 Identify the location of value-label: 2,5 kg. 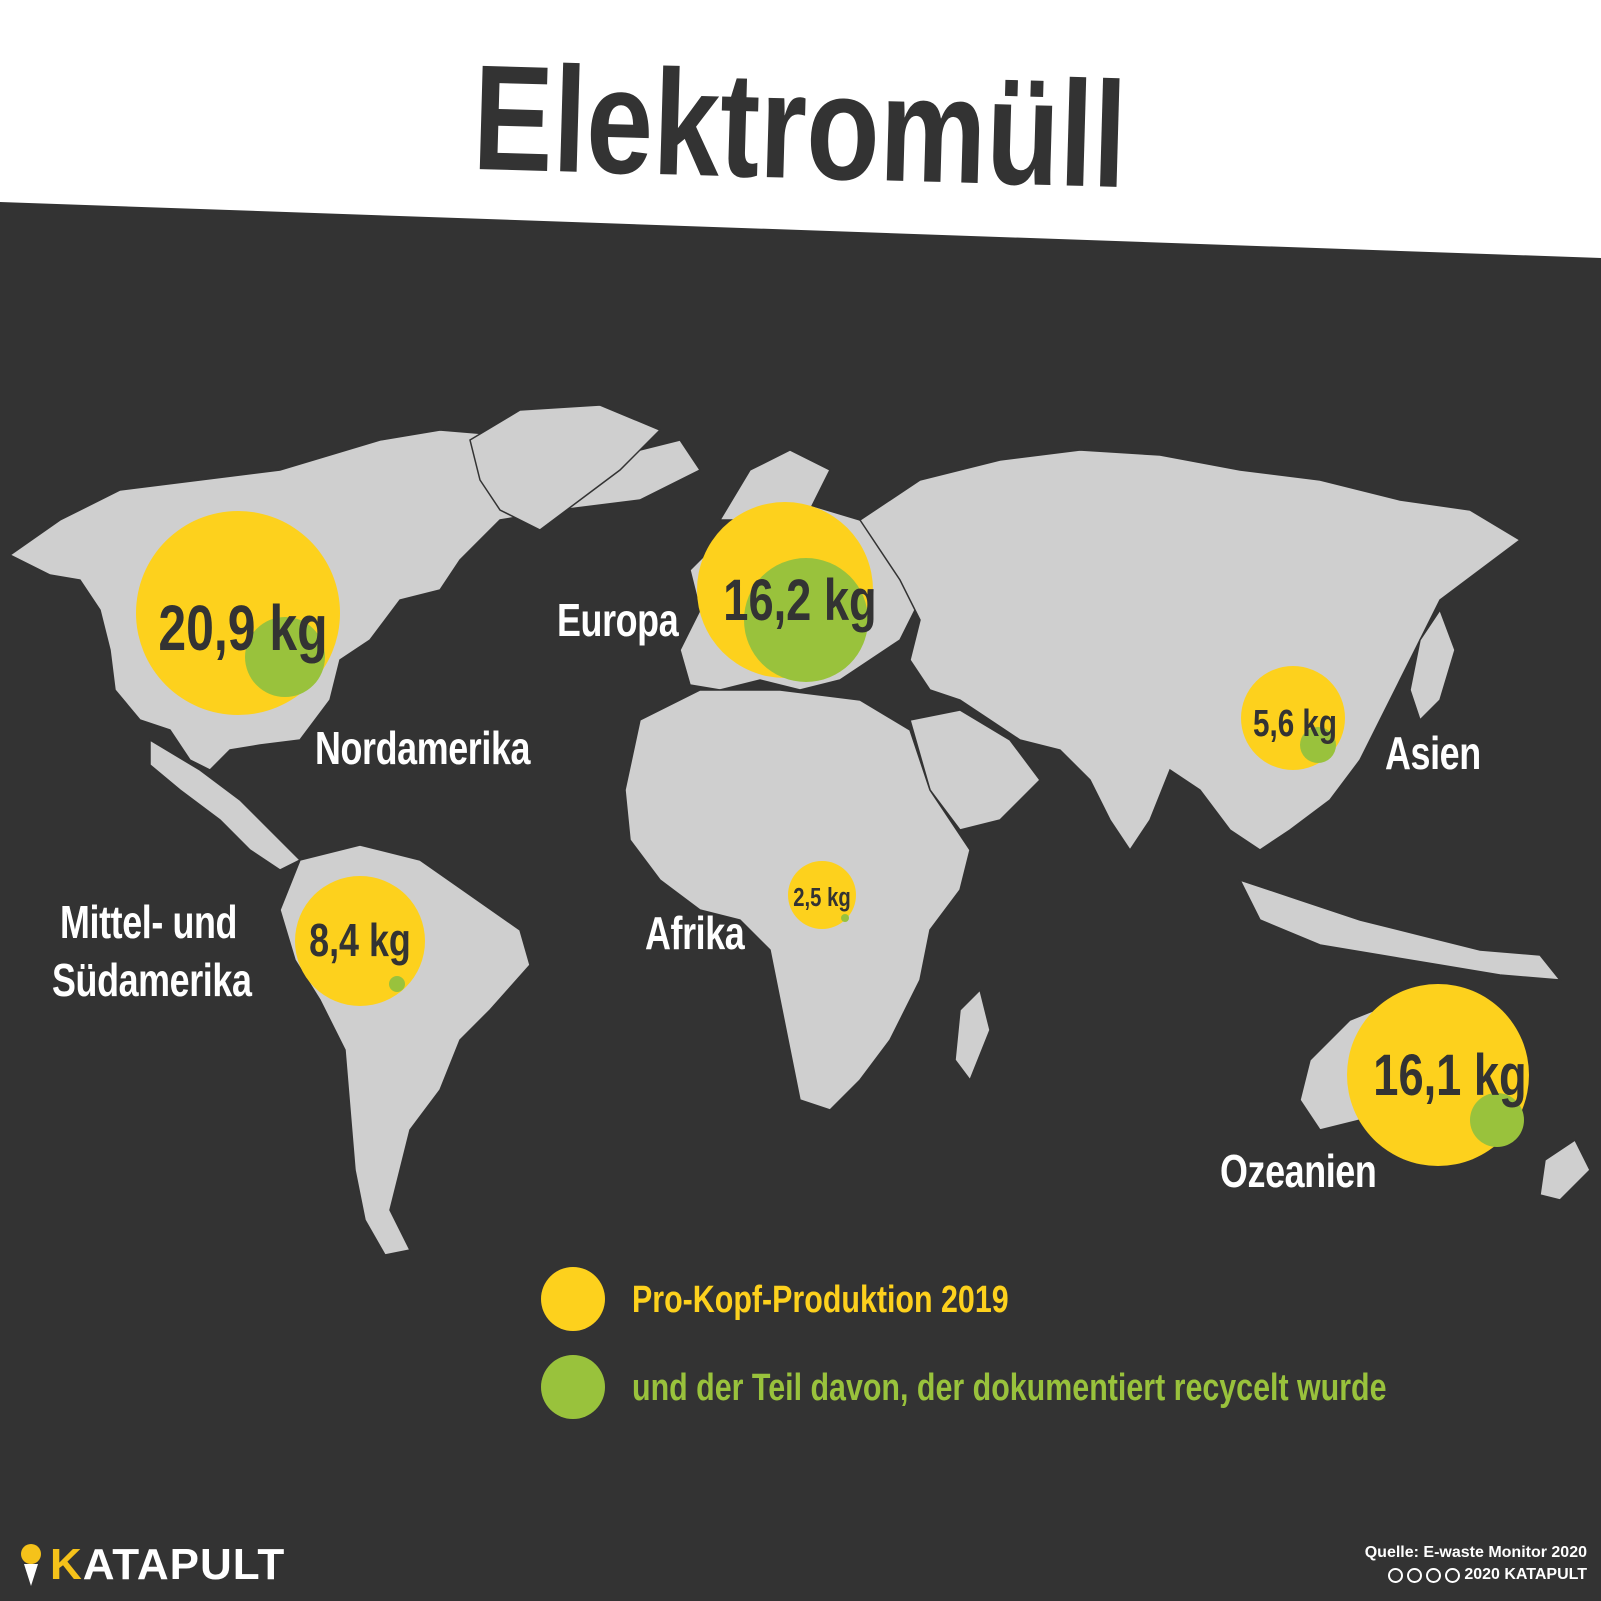
(821, 897).